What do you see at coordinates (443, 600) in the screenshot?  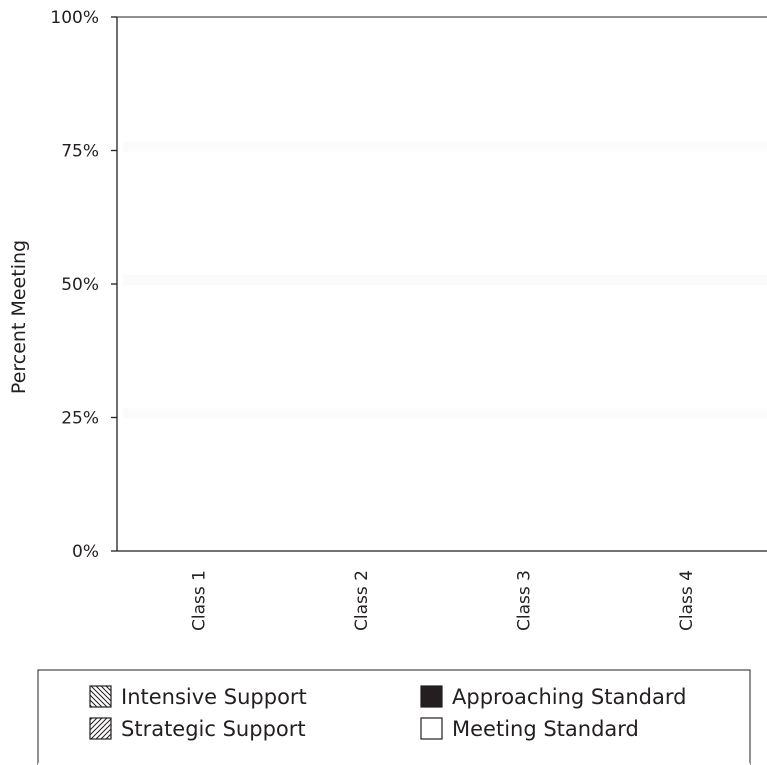 I see `x-axis-ticks: Class 1 Class 2 Class 3 Class 4` at bounding box center [443, 600].